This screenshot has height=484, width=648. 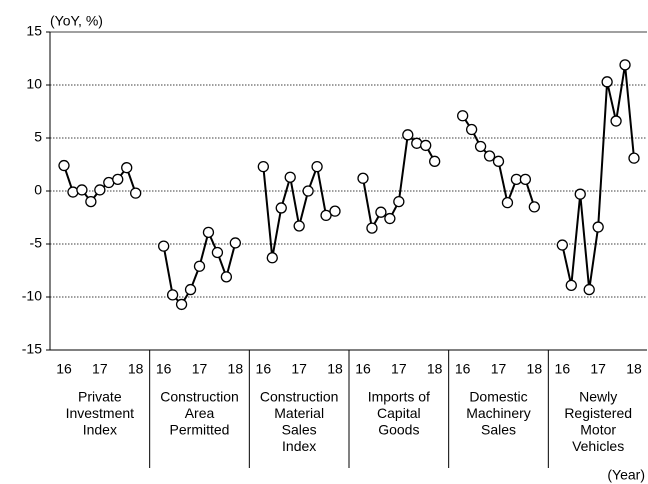 What do you see at coordinates (38, 190) in the screenshot?
I see `y-tick-label: 0` at bounding box center [38, 190].